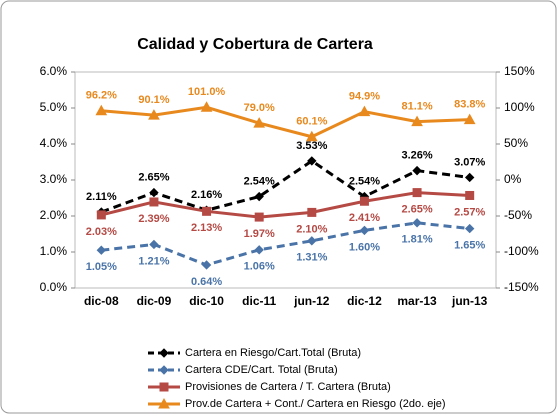 This screenshot has height=414, width=557. Describe the element at coordinates (469, 212) in the screenshot. I see `value-label: 2.57%` at that location.